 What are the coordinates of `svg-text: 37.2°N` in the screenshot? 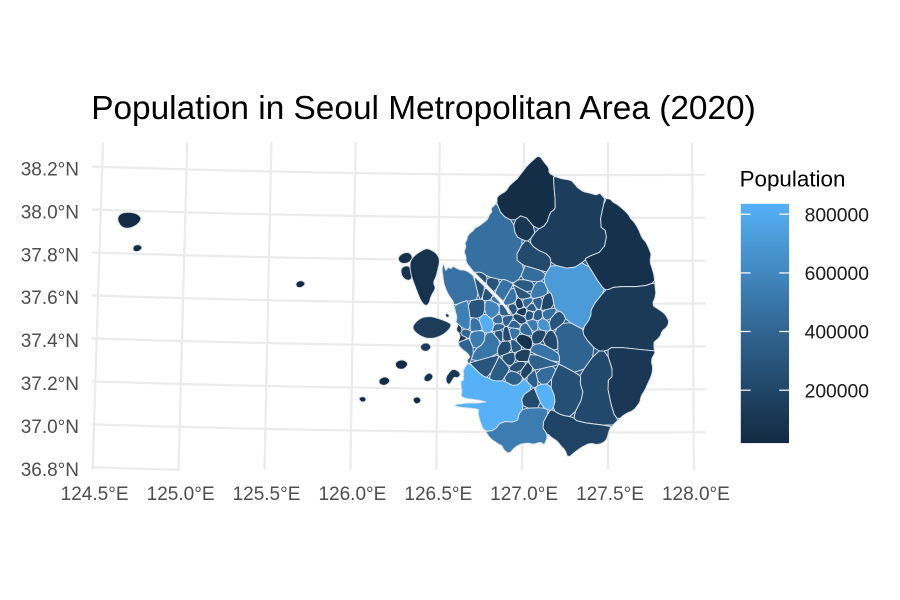 It's located at (50, 384).